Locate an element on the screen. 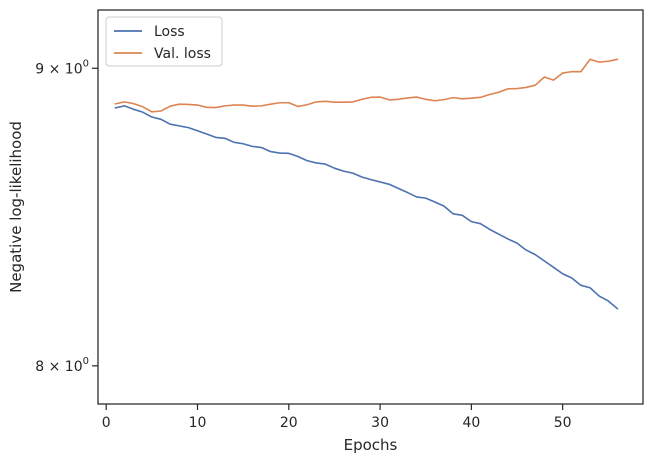 Image resolution: width=652 pixels, height=463 pixels. legend-label: Val. loss is located at coordinates (182, 54).